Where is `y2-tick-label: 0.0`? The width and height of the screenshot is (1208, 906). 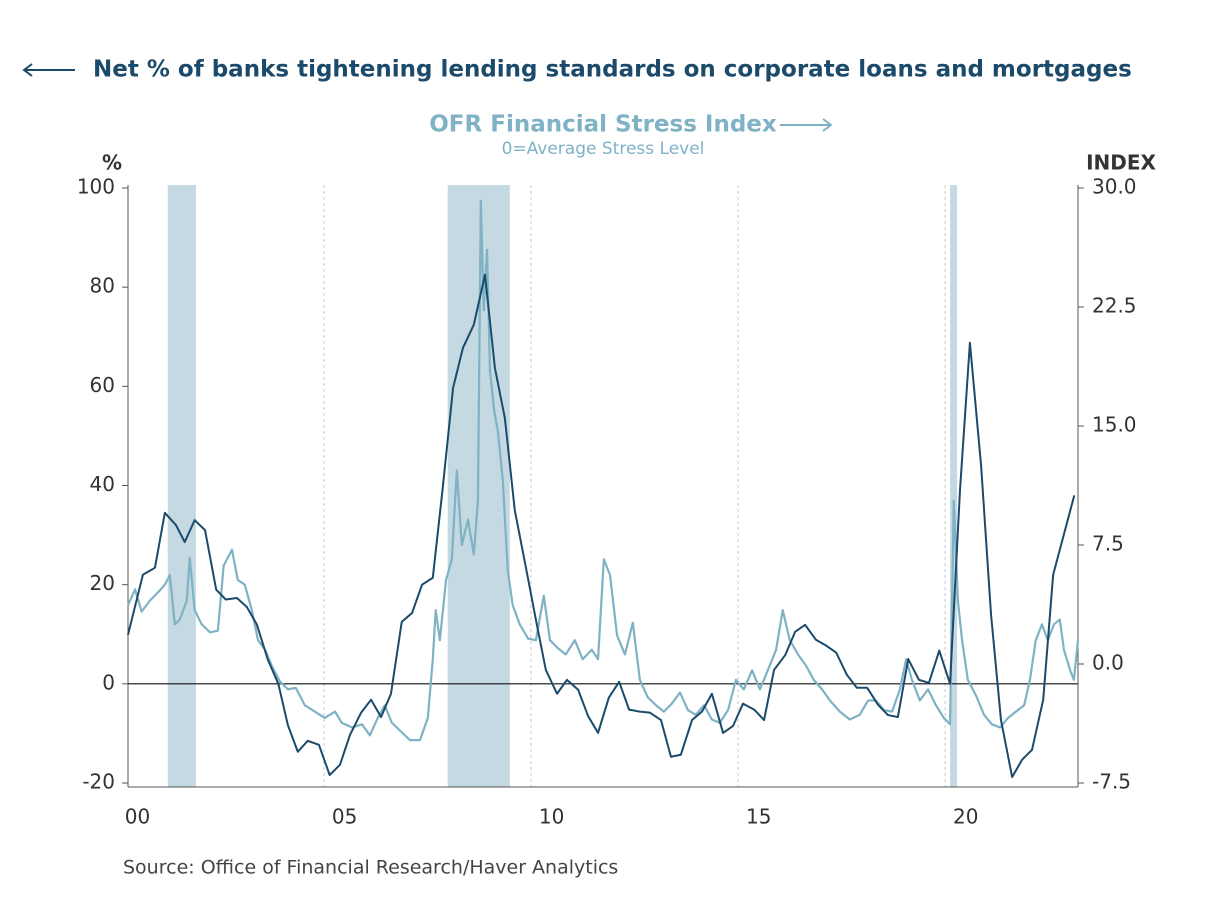 y2-tick-label: 0.0 is located at coordinates (1108, 663).